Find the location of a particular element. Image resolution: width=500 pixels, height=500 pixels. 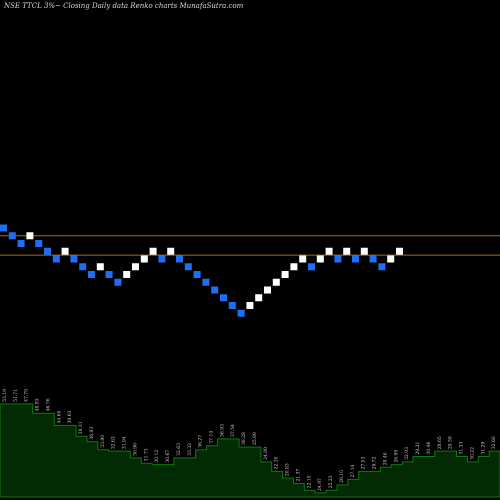

volume-label-19: 37.14 is located at coordinates (212, 437).